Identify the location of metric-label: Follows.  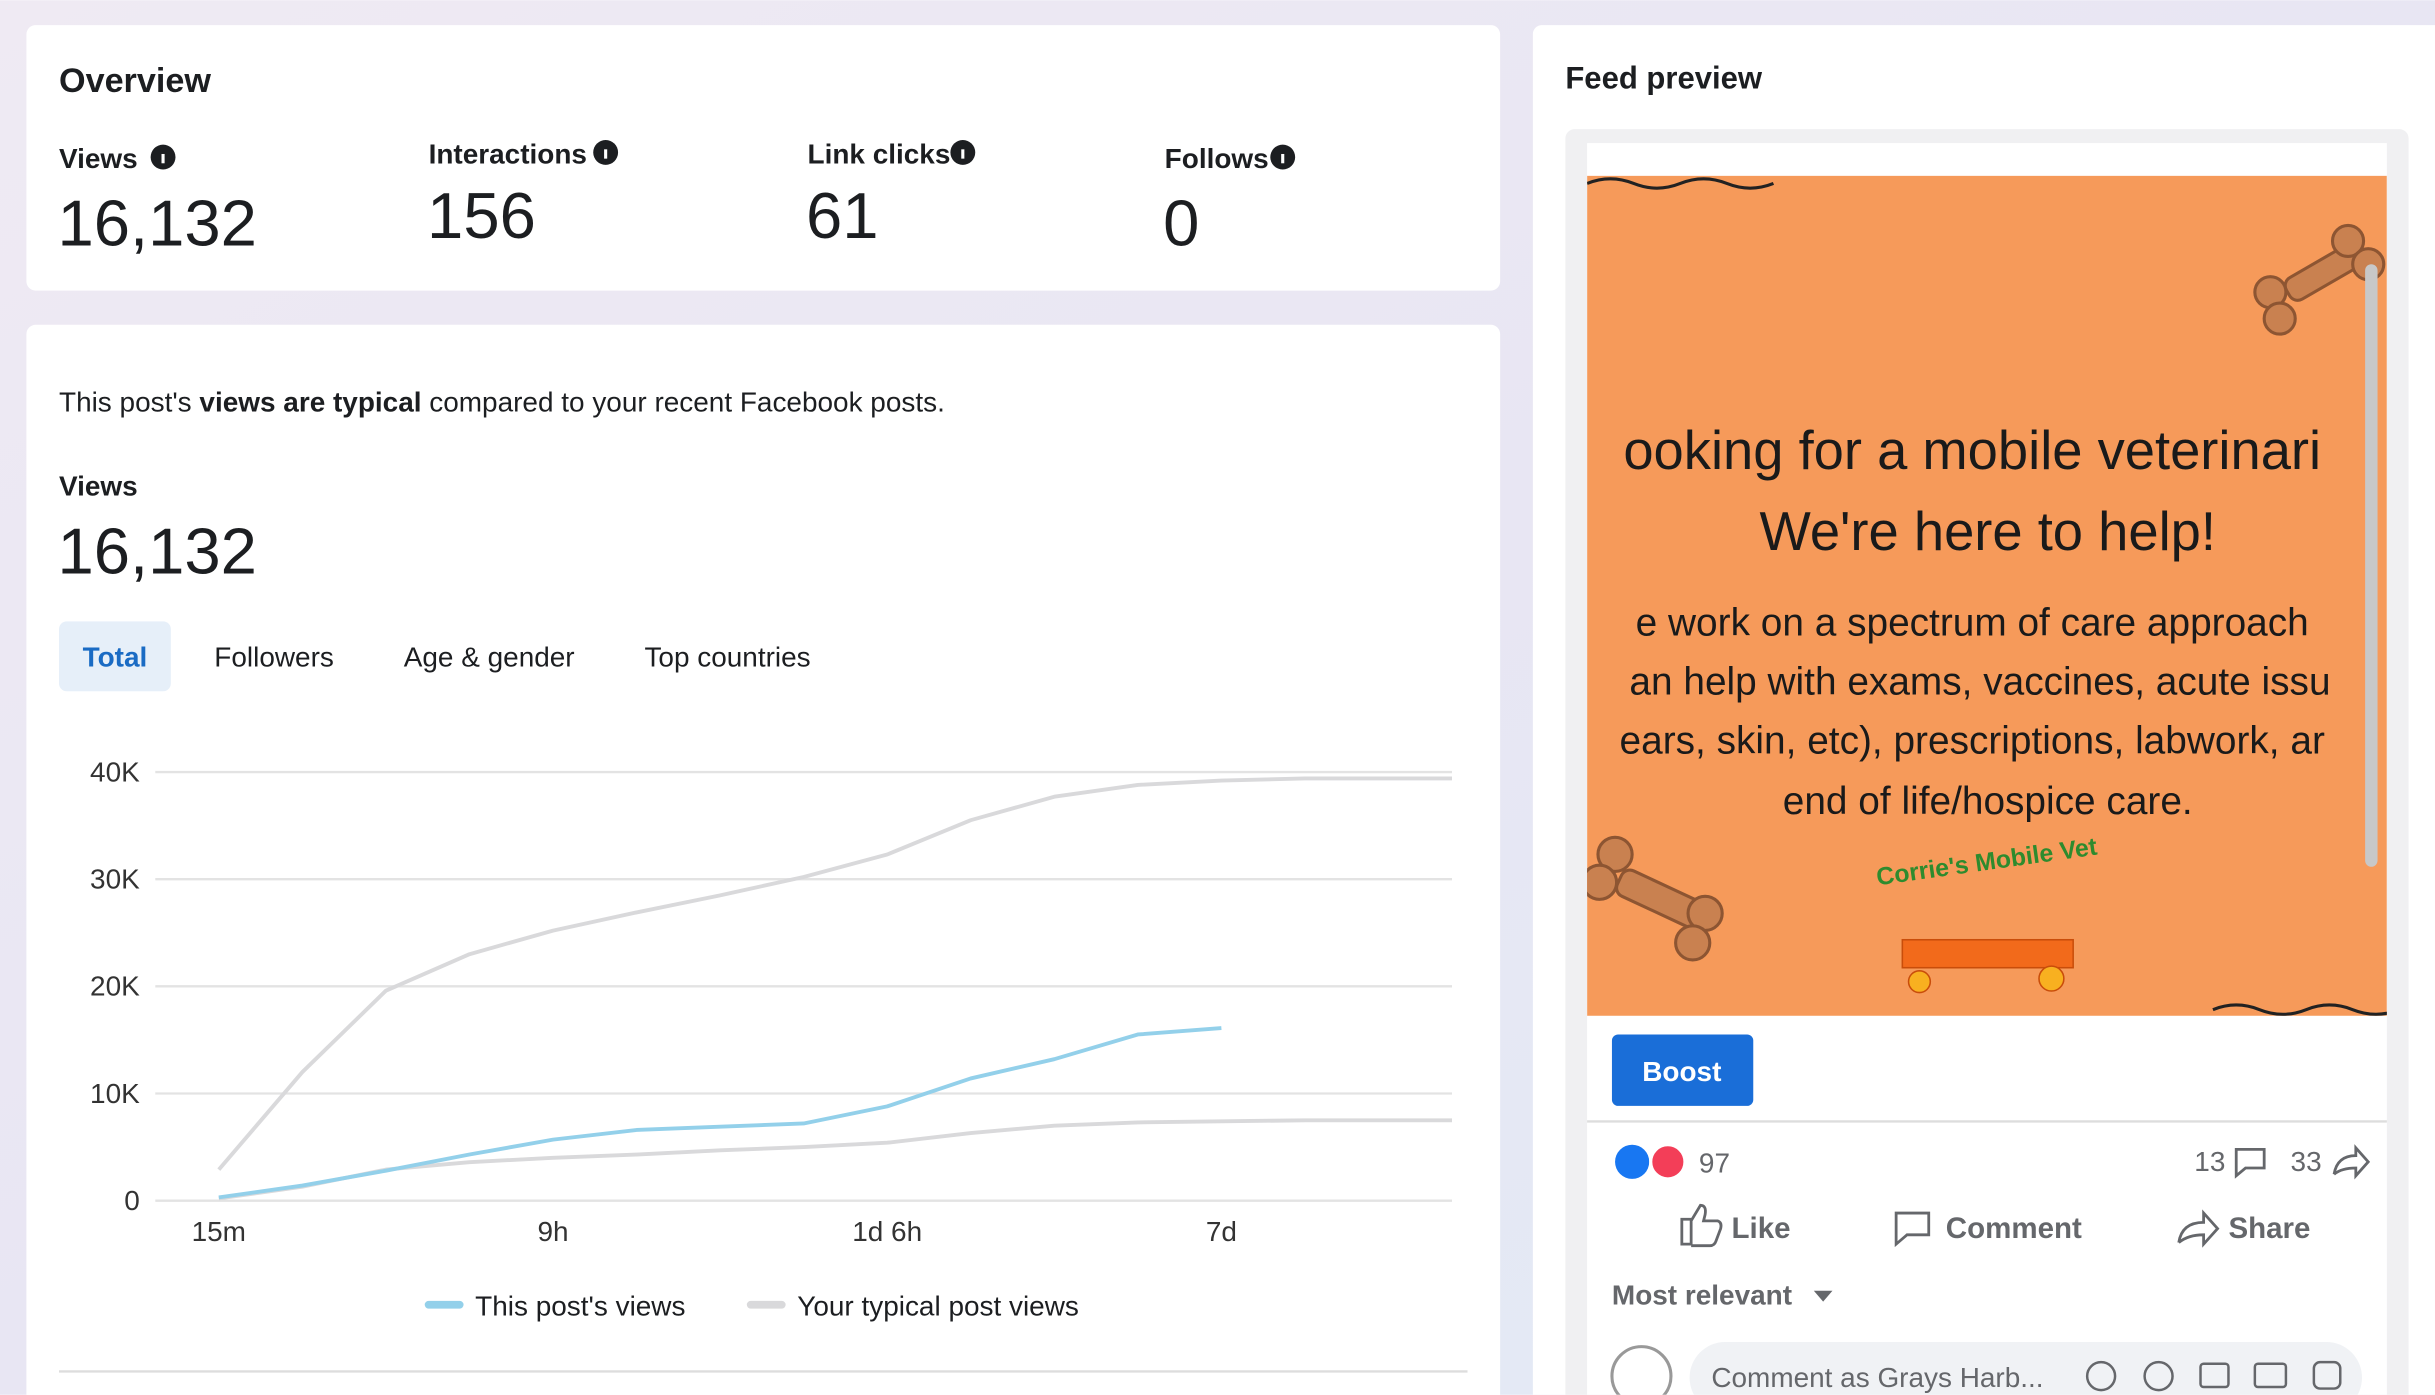
(1217, 158).